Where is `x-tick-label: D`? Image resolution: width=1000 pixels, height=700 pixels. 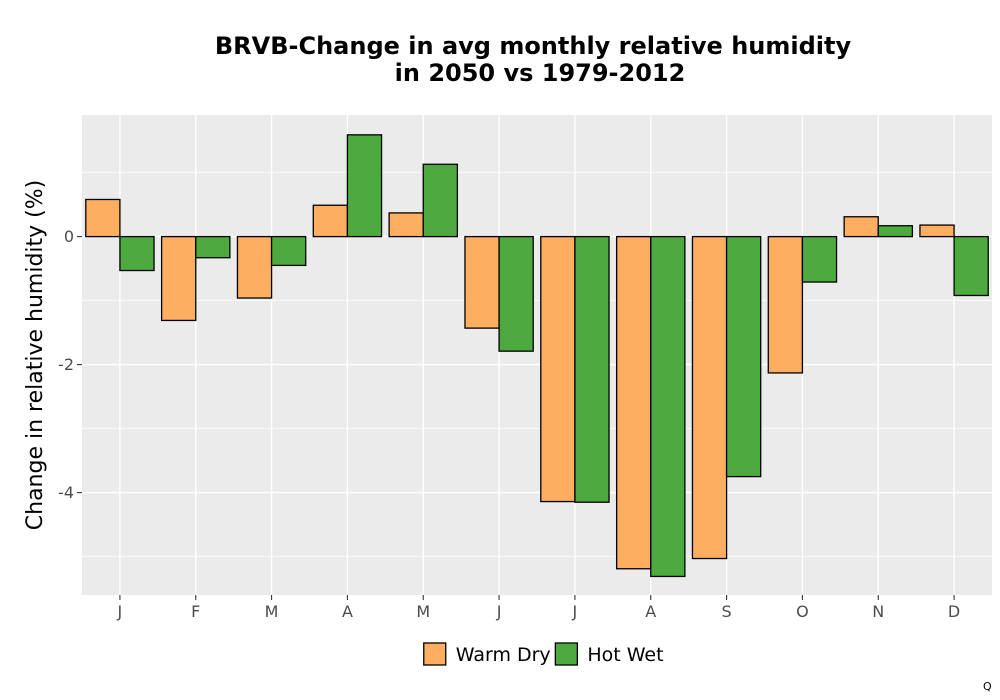
x-tick-label: D is located at coordinates (954, 611).